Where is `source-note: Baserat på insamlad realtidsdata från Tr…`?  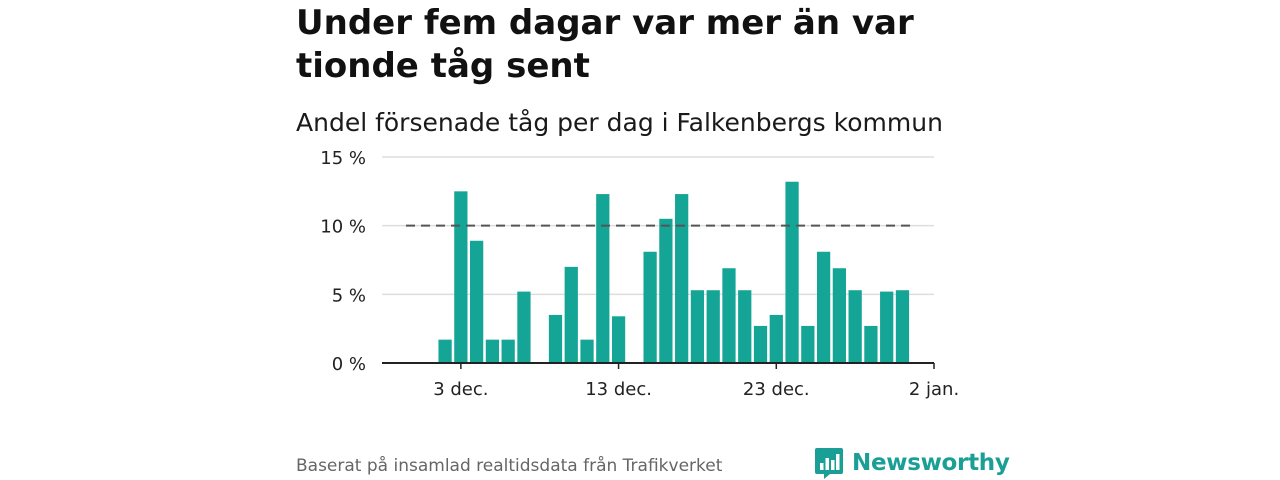 source-note: Baserat på insamlad realtidsdata från Tr… is located at coordinates (509, 466).